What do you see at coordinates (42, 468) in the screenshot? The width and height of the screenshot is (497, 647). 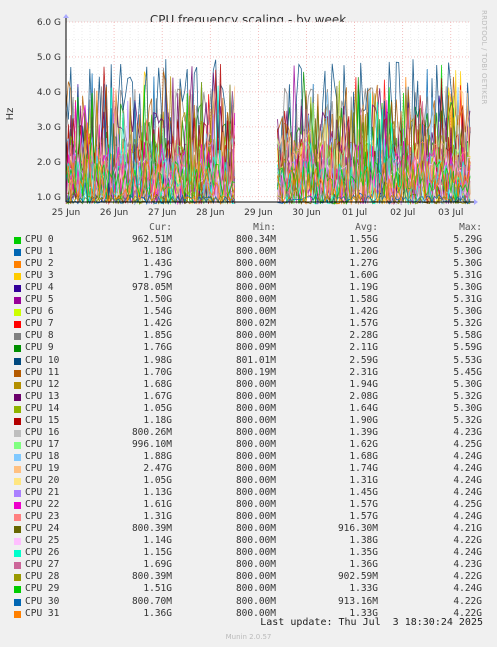 I see `legend-series-name: CPU 19` at bounding box center [42, 468].